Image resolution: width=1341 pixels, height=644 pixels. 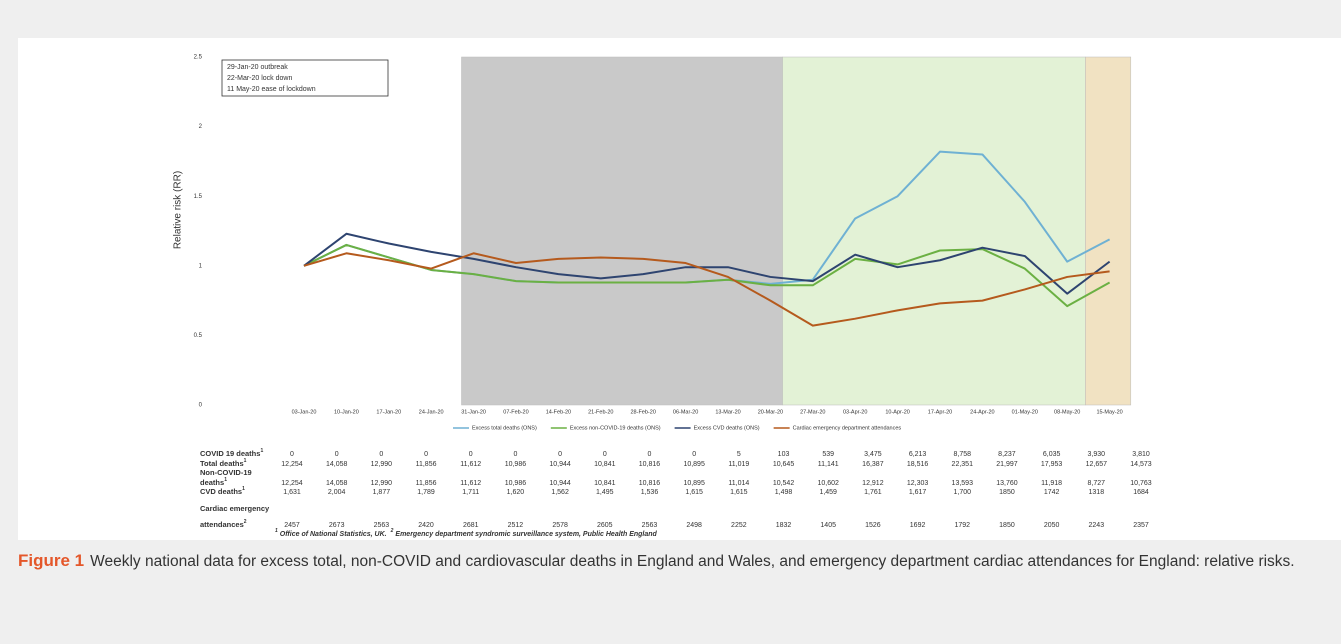 What do you see at coordinates (388, 412) in the screenshot?
I see `x-tick-label: 17-Jan-20` at bounding box center [388, 412].